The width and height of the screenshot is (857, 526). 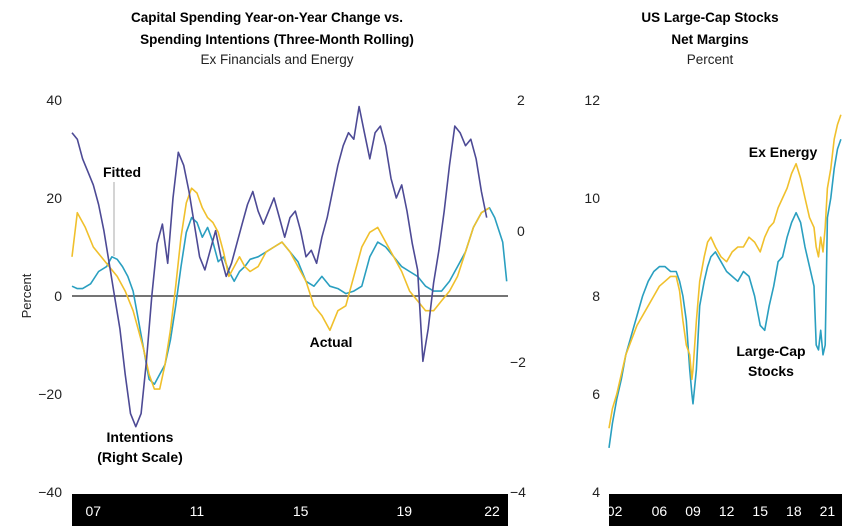 What do you see at coordinates (276, 59) in the screenshot?
I see `capex-subtitle: Ex Financials and Energy` at bounding box center [276, 59].